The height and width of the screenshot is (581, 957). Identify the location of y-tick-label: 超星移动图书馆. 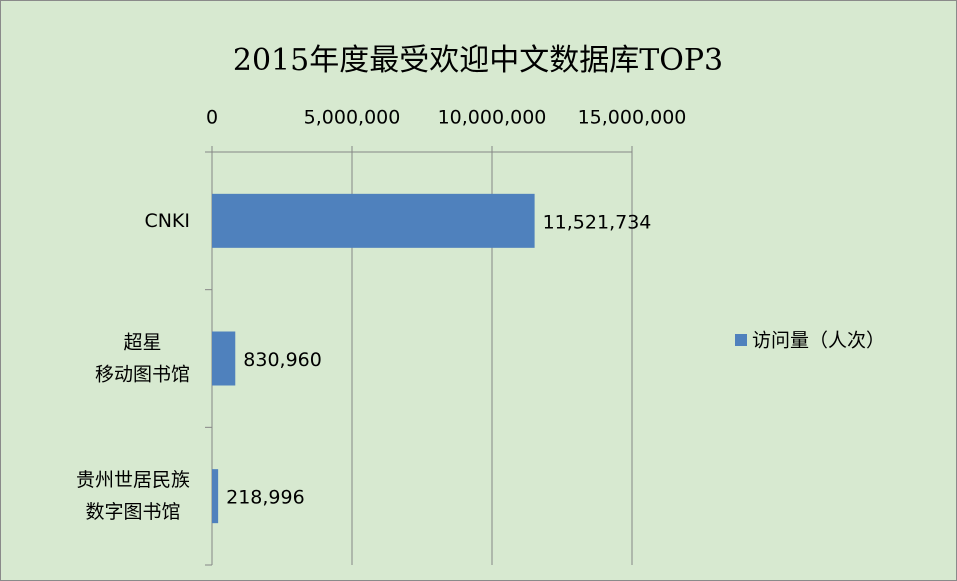
(142, 358).